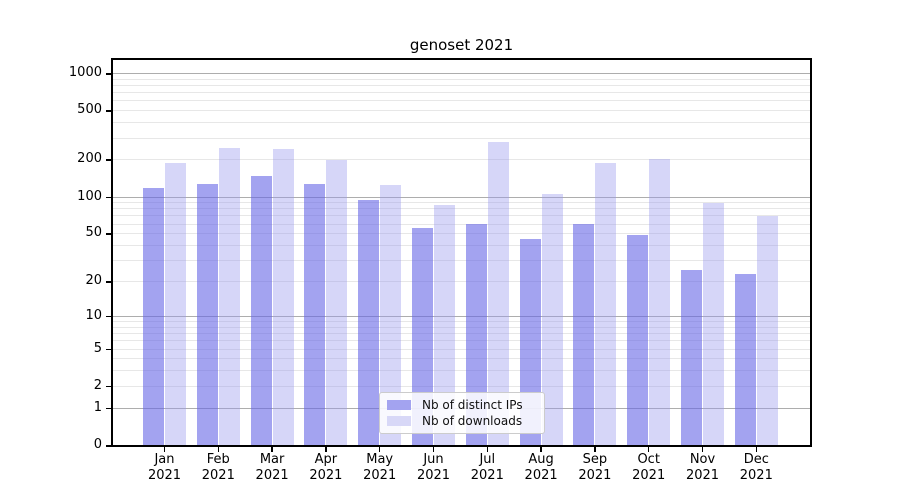 The width and height of the screenshot is (900, 500). What do you see at coordinates (89, 159) in the screenshot?
I see `y-tick-label: 200` at bounding box center [89, 159].